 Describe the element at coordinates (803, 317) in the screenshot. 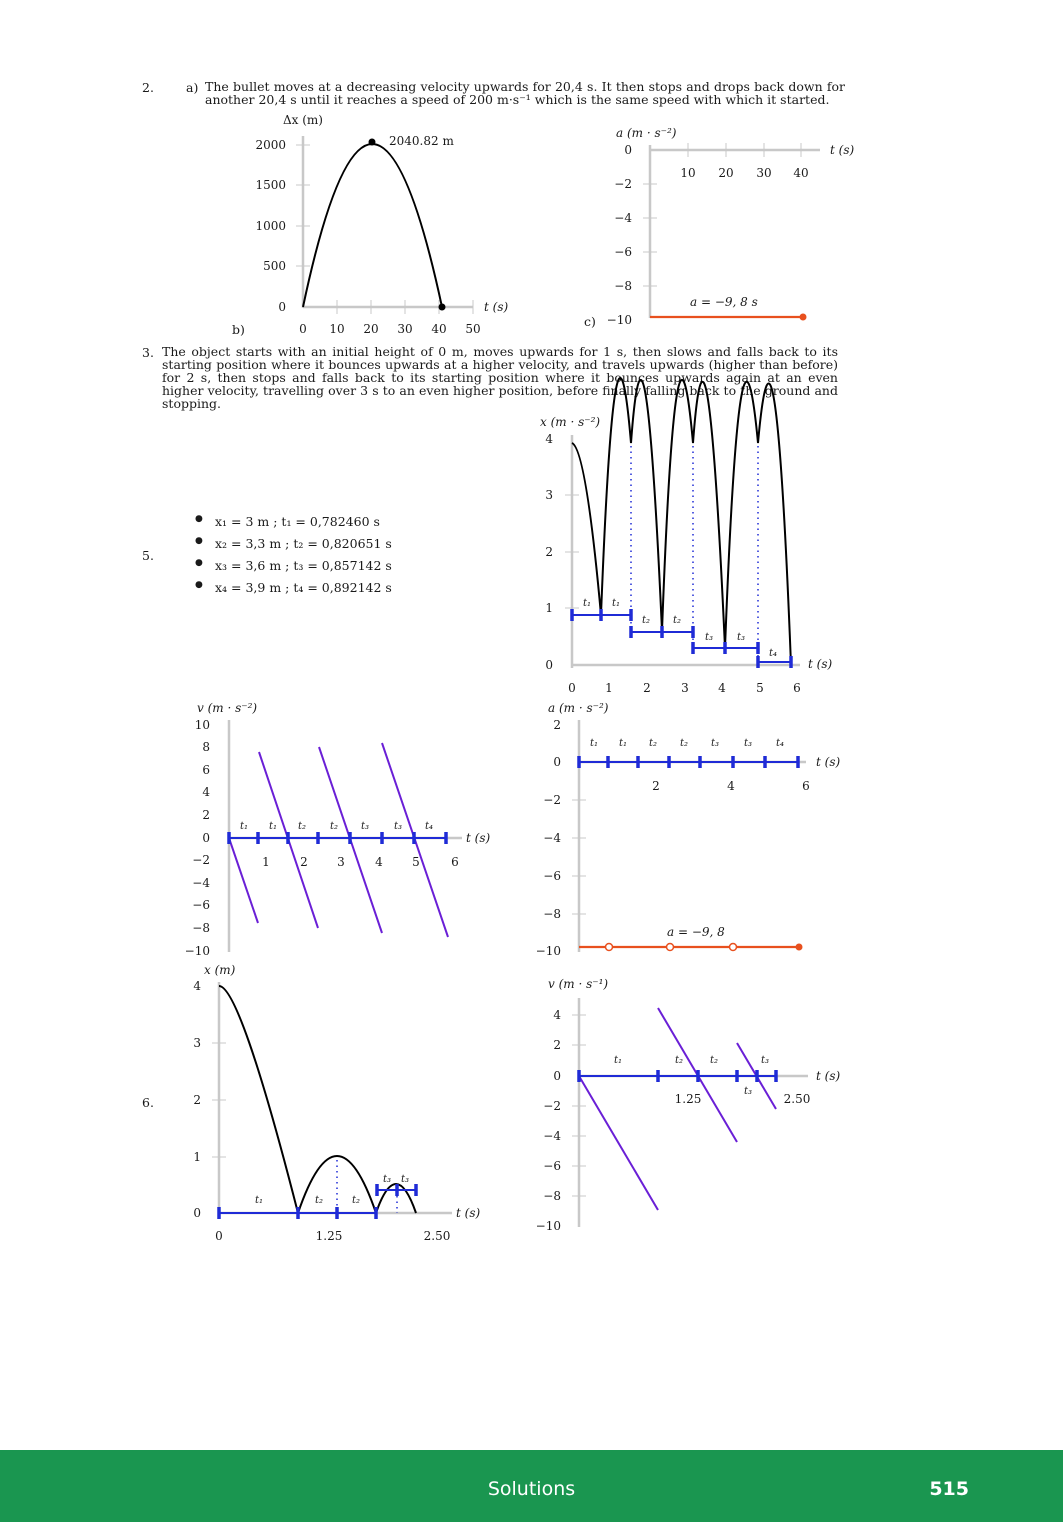

I see `end-point` at that location.